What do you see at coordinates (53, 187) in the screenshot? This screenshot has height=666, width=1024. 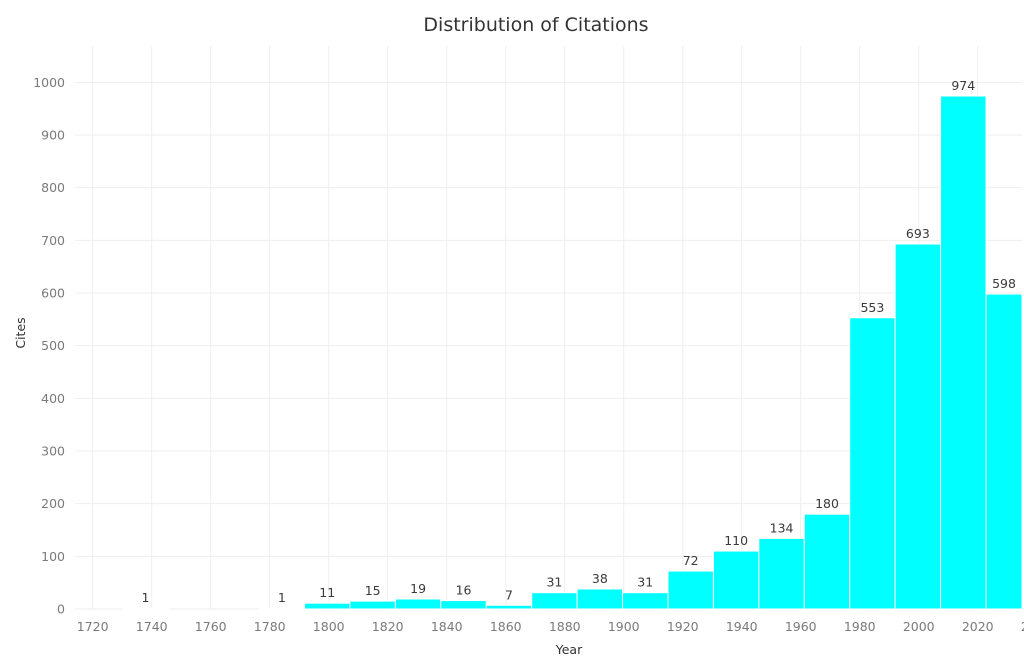 I see `y-tick-label: 800` at bounding box center [53, 187].